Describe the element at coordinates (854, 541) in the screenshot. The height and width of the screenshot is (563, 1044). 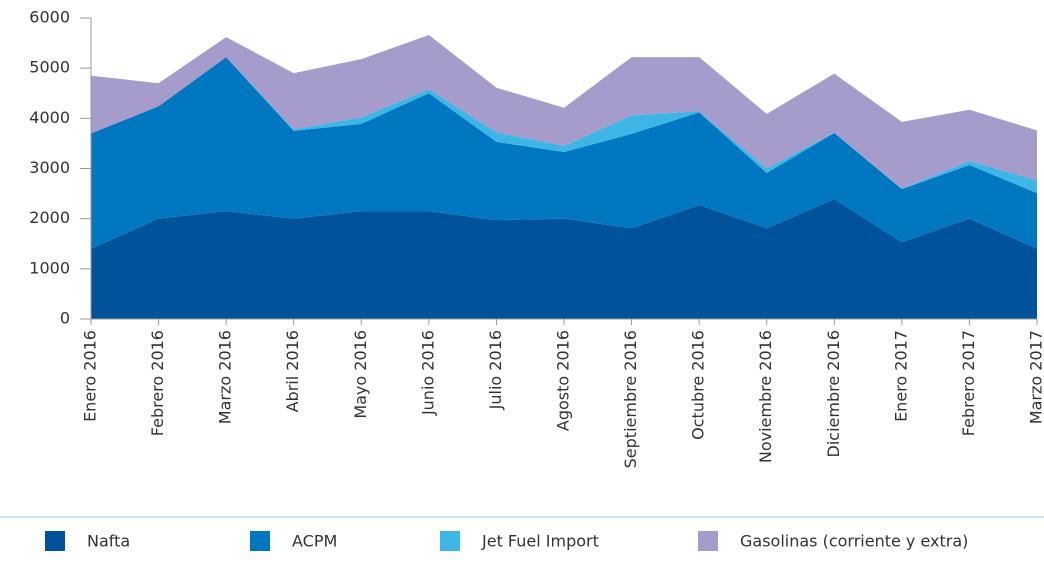
I see `legend-label: Gasolinas (corriente y extra)` at that location.